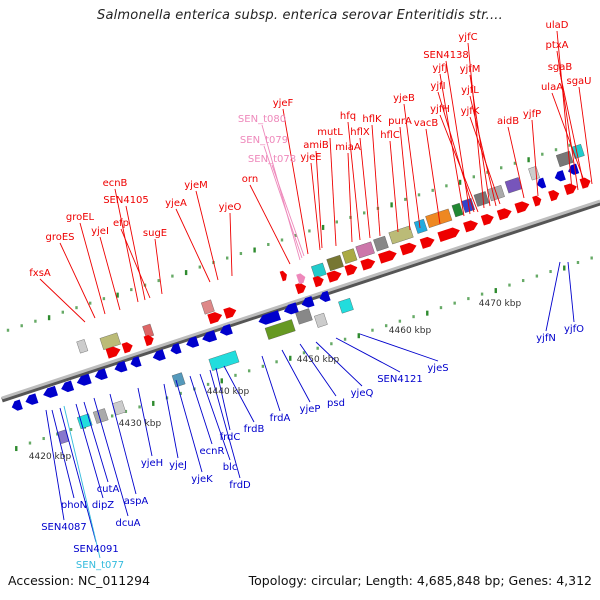 The width and height of the screenshot is (600, 600). Describe the element at coordinates (556, 45) in the screenshot. I see `gene-label: ptxA` at that location.